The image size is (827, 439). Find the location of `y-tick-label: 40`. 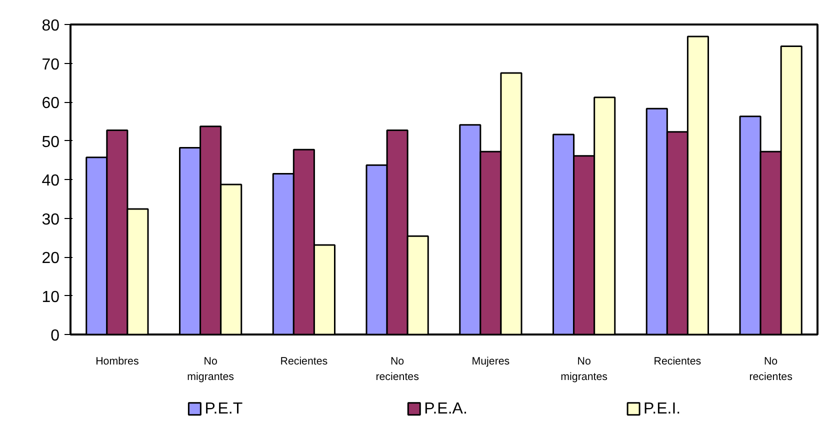

y-tick-label: 40 is located at coordinates (51, 181).